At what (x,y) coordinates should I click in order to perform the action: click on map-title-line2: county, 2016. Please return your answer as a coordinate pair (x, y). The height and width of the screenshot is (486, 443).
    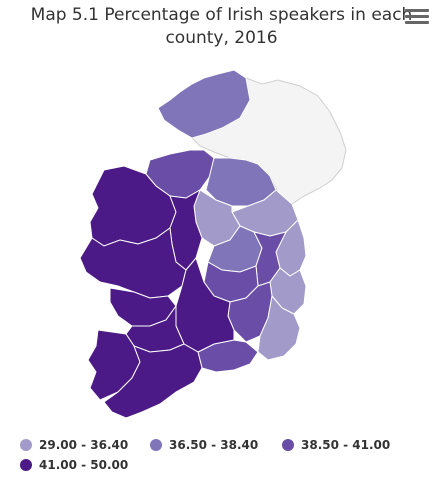
    Looking at the image, I should click on (221, 38).